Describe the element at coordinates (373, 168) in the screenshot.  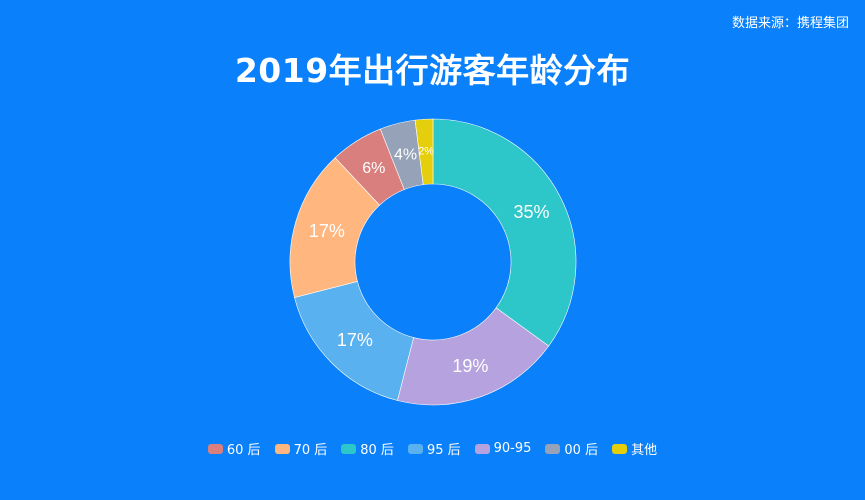
I see `slice-label-60u540e: 6%` at that location.